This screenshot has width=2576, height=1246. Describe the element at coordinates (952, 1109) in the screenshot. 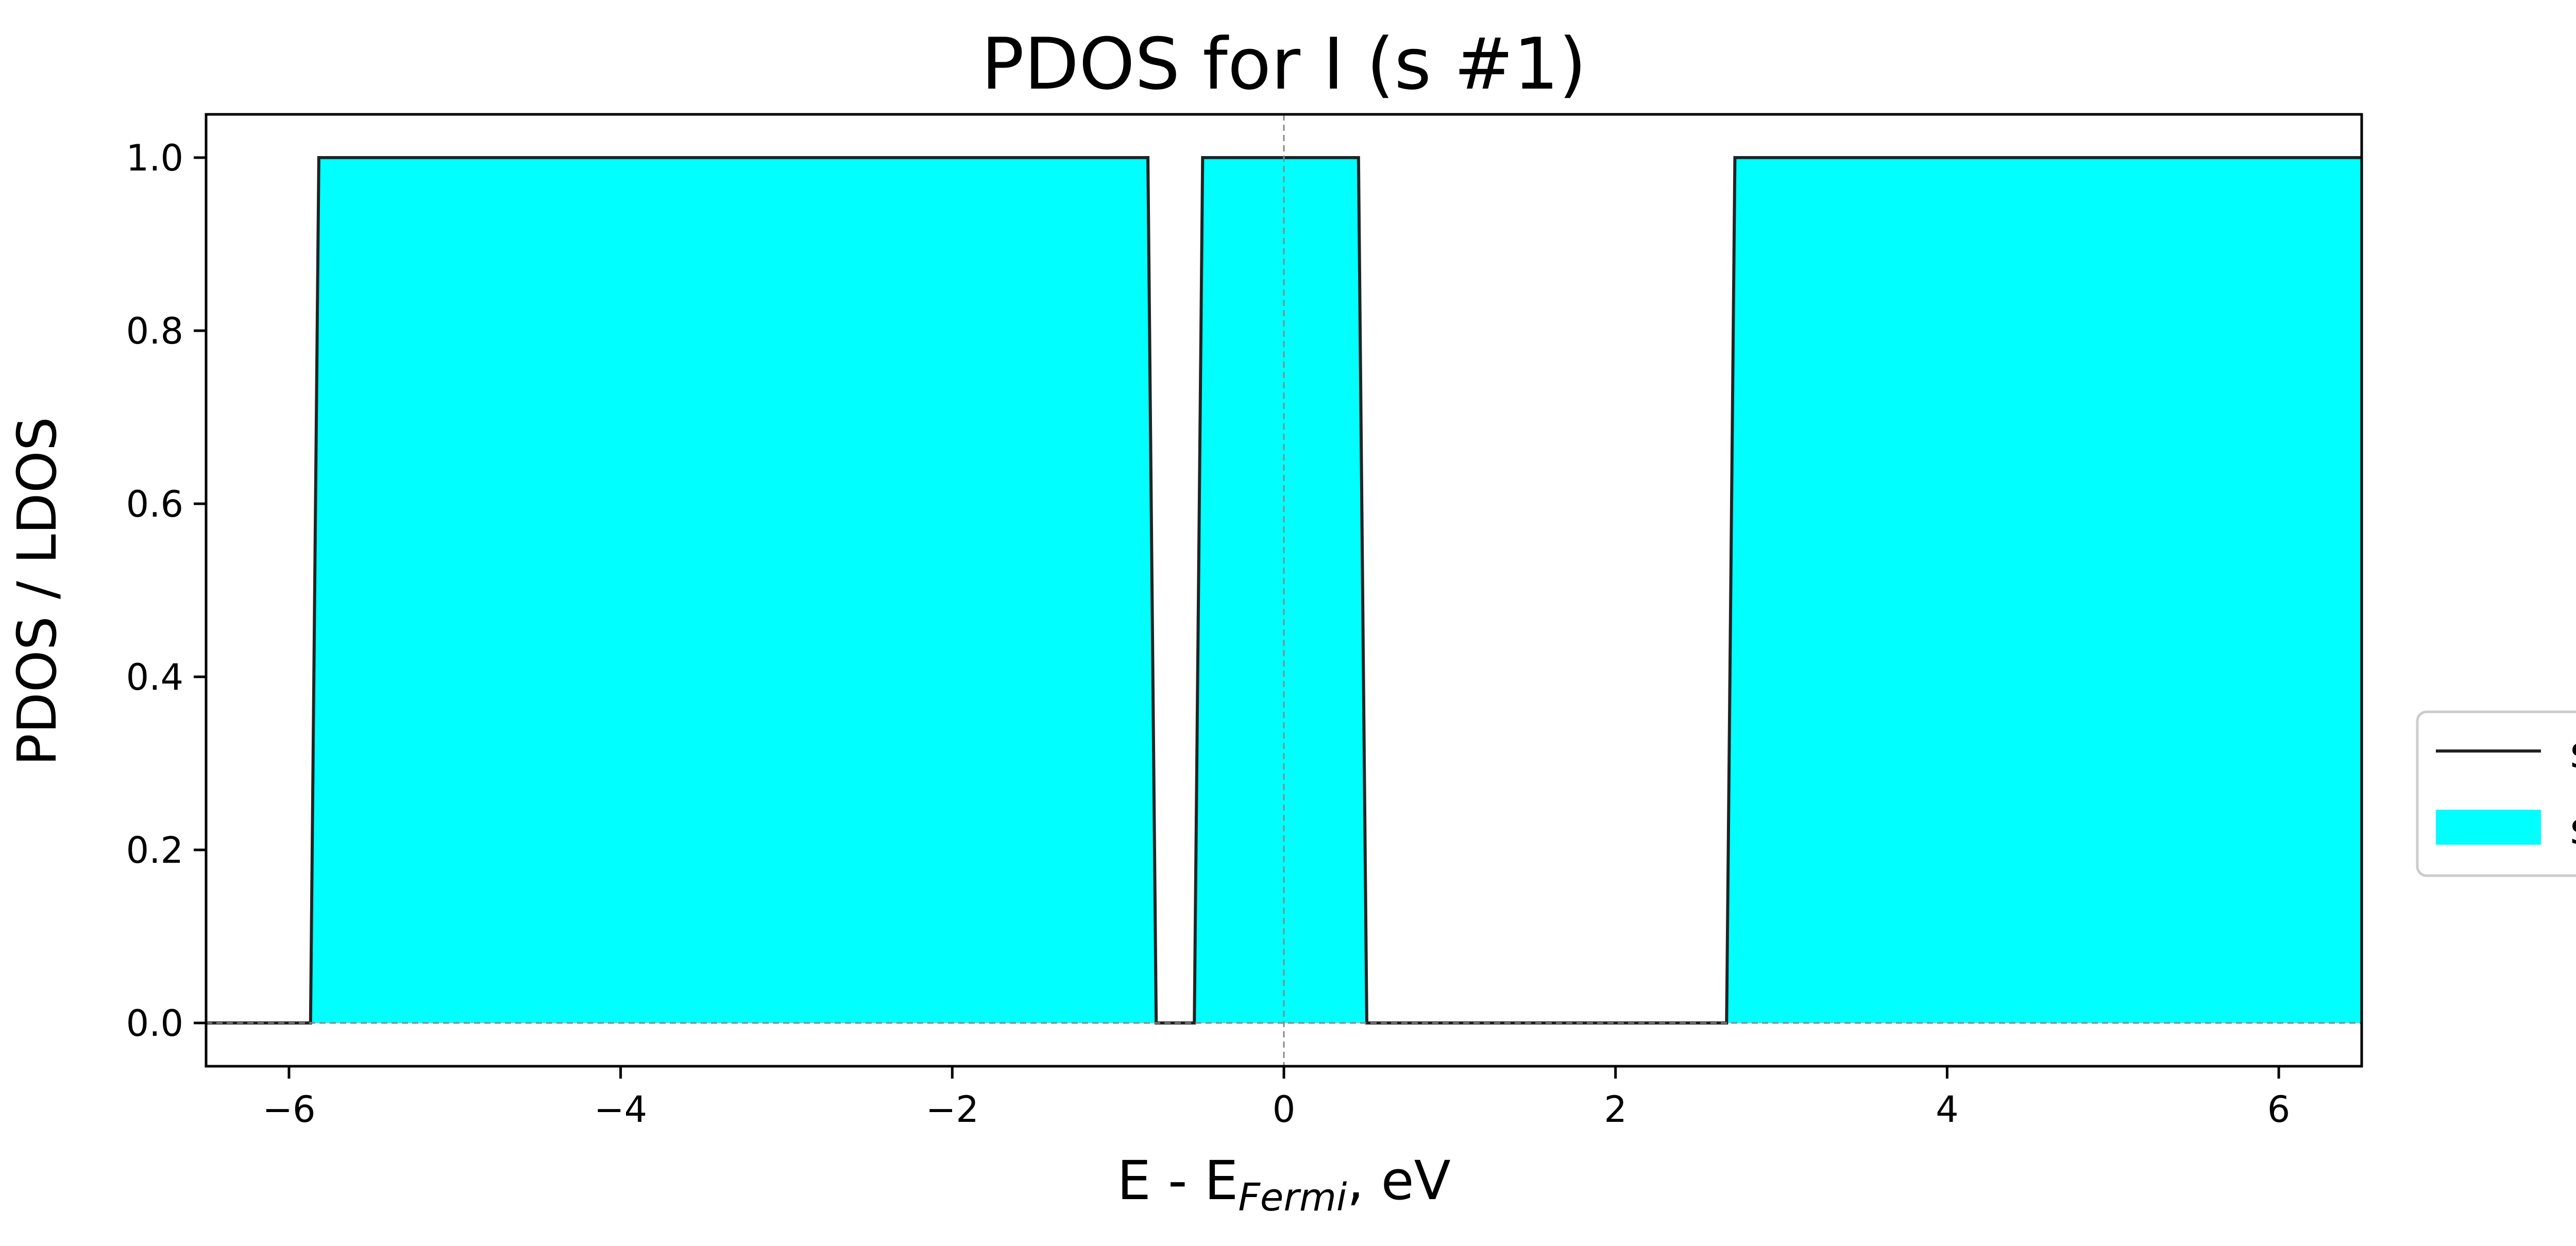

I see `x-tick-label: −2` at that location.